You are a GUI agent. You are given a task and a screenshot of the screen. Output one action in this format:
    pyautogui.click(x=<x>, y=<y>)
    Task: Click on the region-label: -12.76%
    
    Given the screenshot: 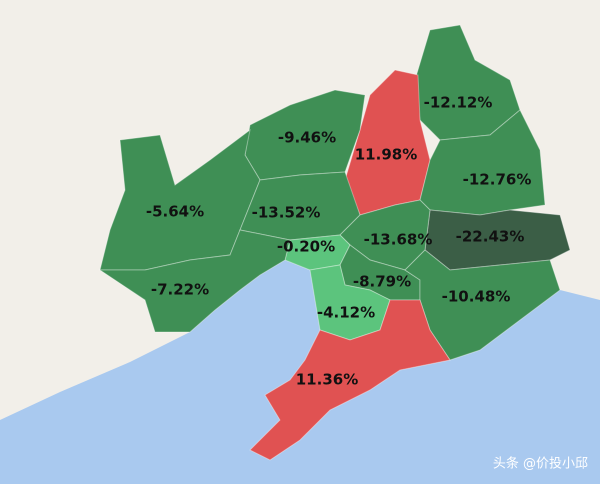 What is the action you would take?
    pyautogui.click(x=497, y=180)
    